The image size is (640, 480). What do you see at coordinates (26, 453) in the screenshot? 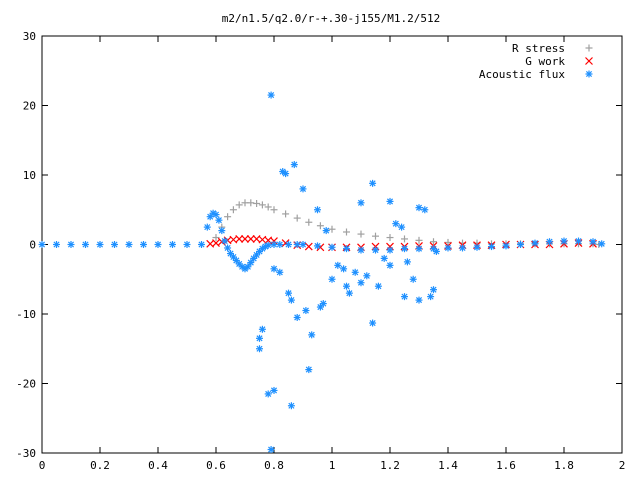
I see `y-tick-label: -30` at bounding box center [26, 453].